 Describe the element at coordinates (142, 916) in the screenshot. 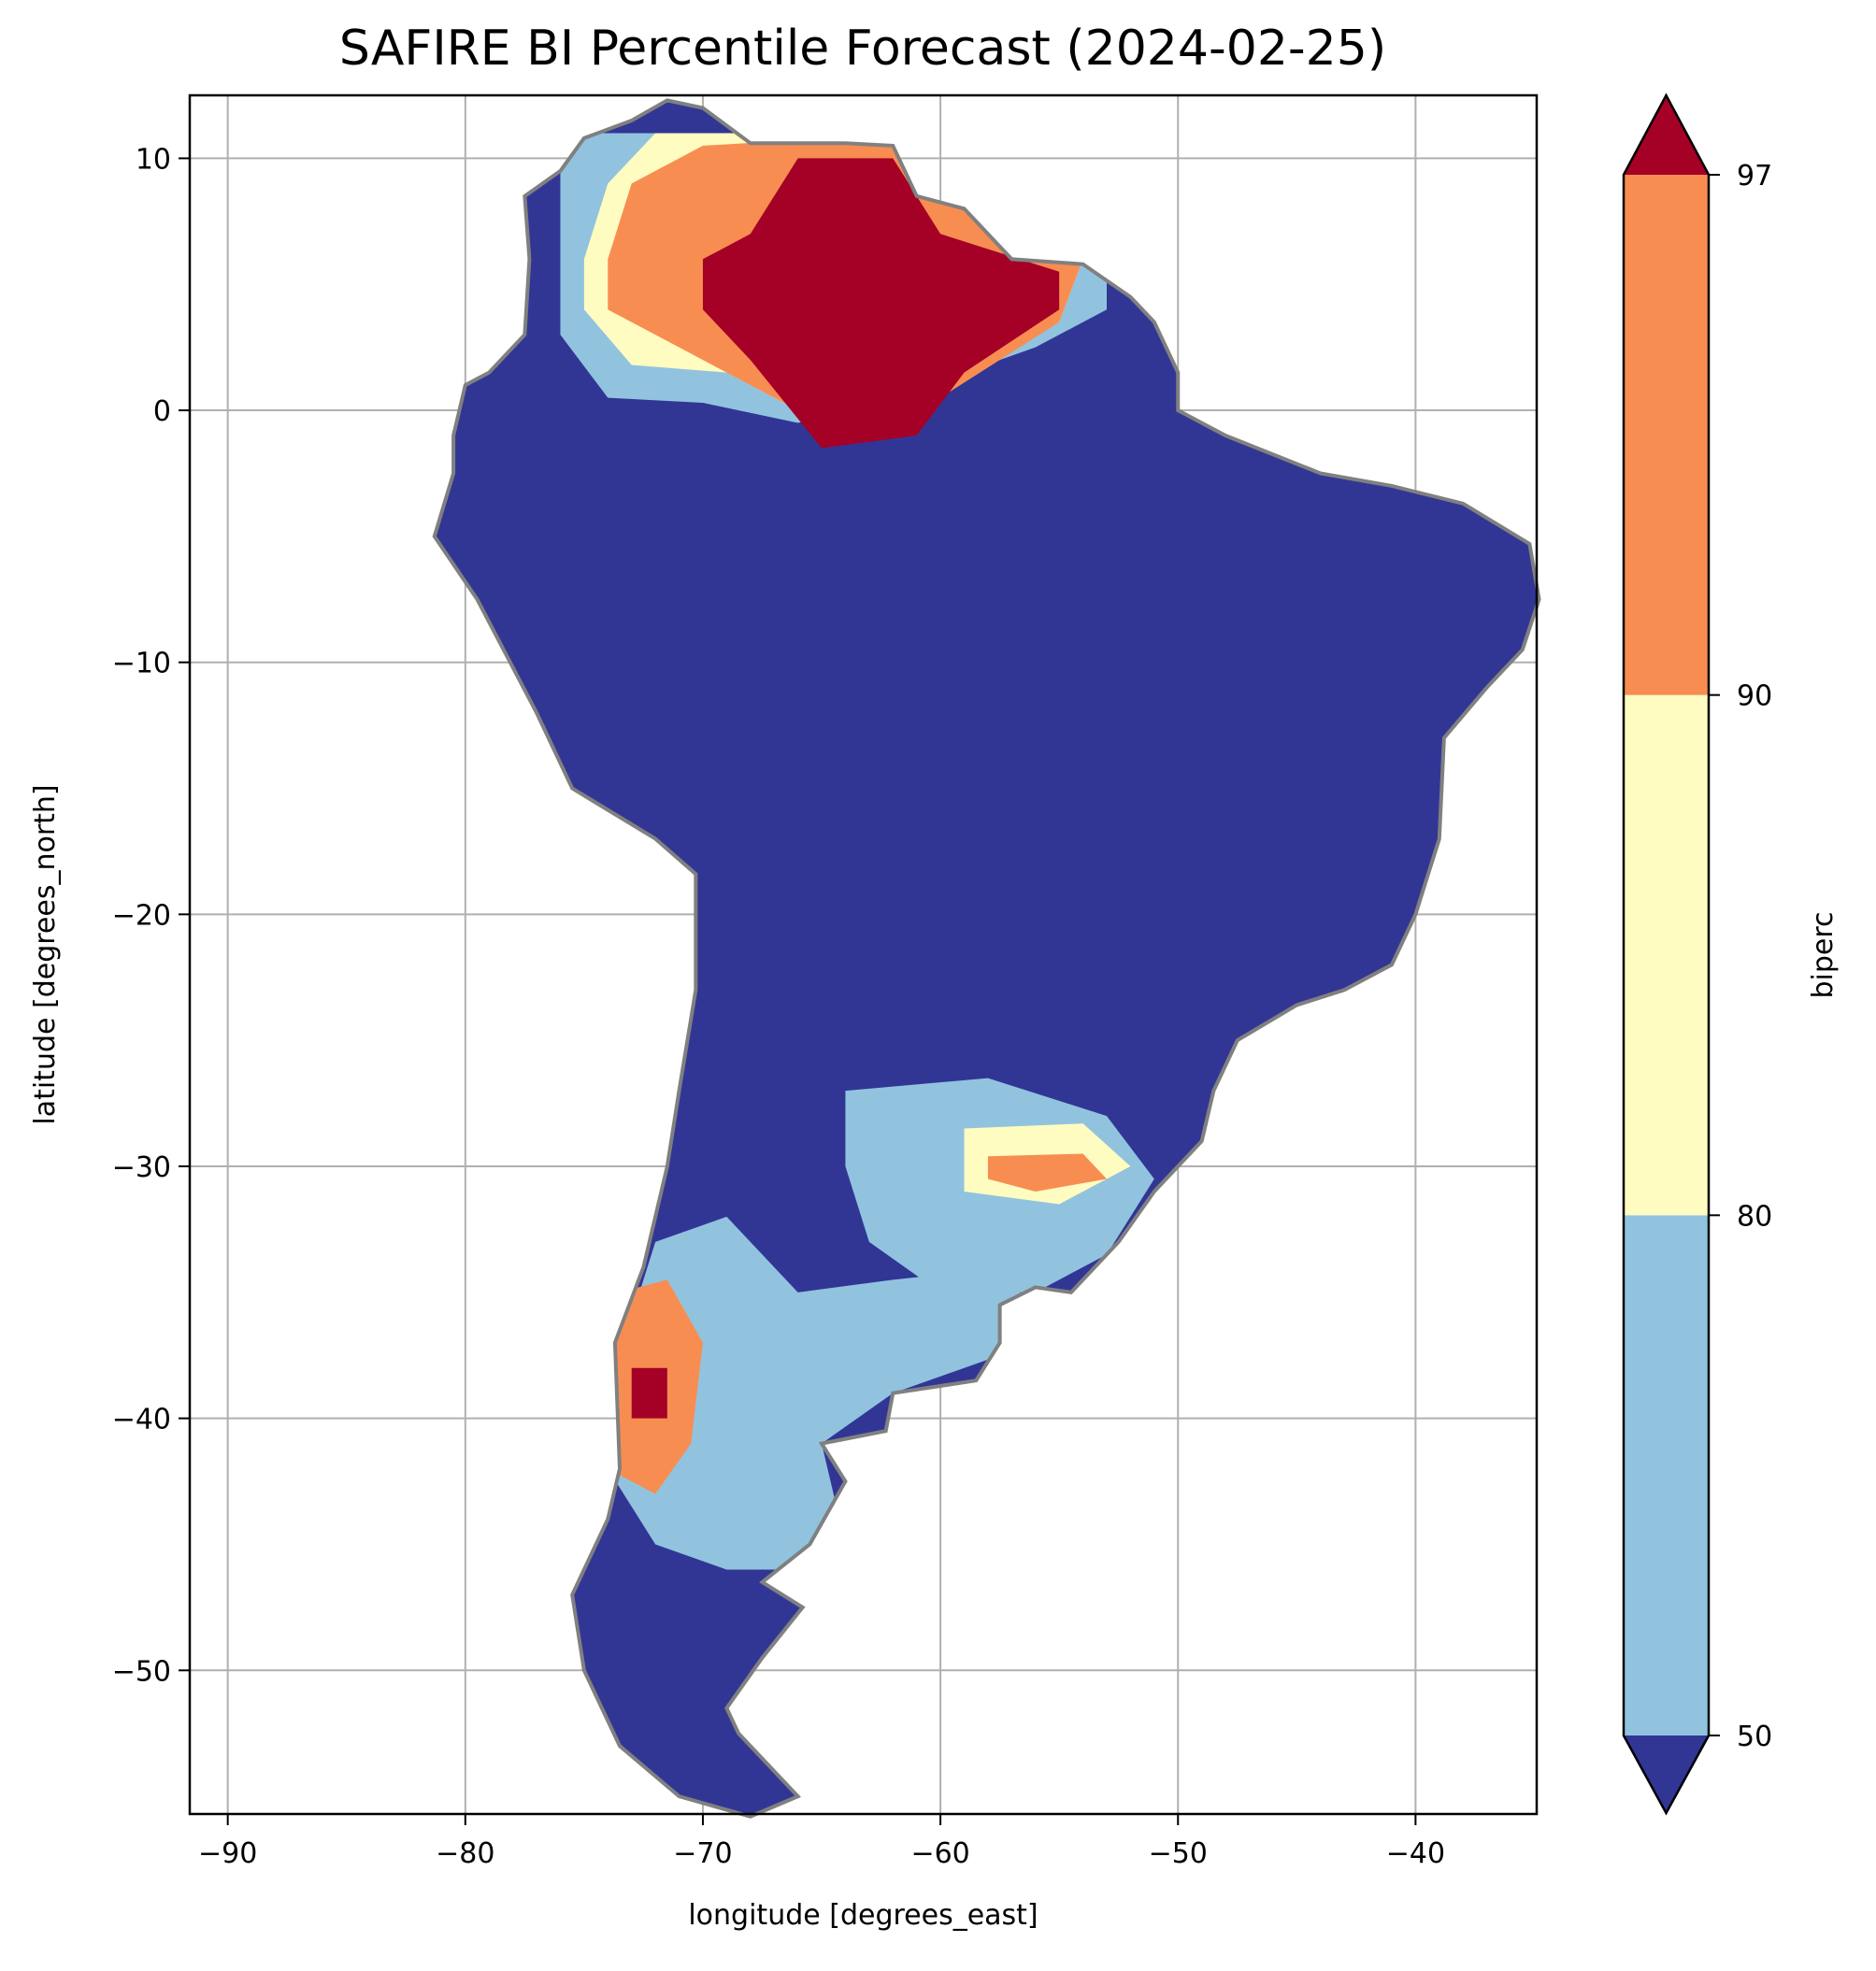

I see `y-tick-label: −20` at that location.